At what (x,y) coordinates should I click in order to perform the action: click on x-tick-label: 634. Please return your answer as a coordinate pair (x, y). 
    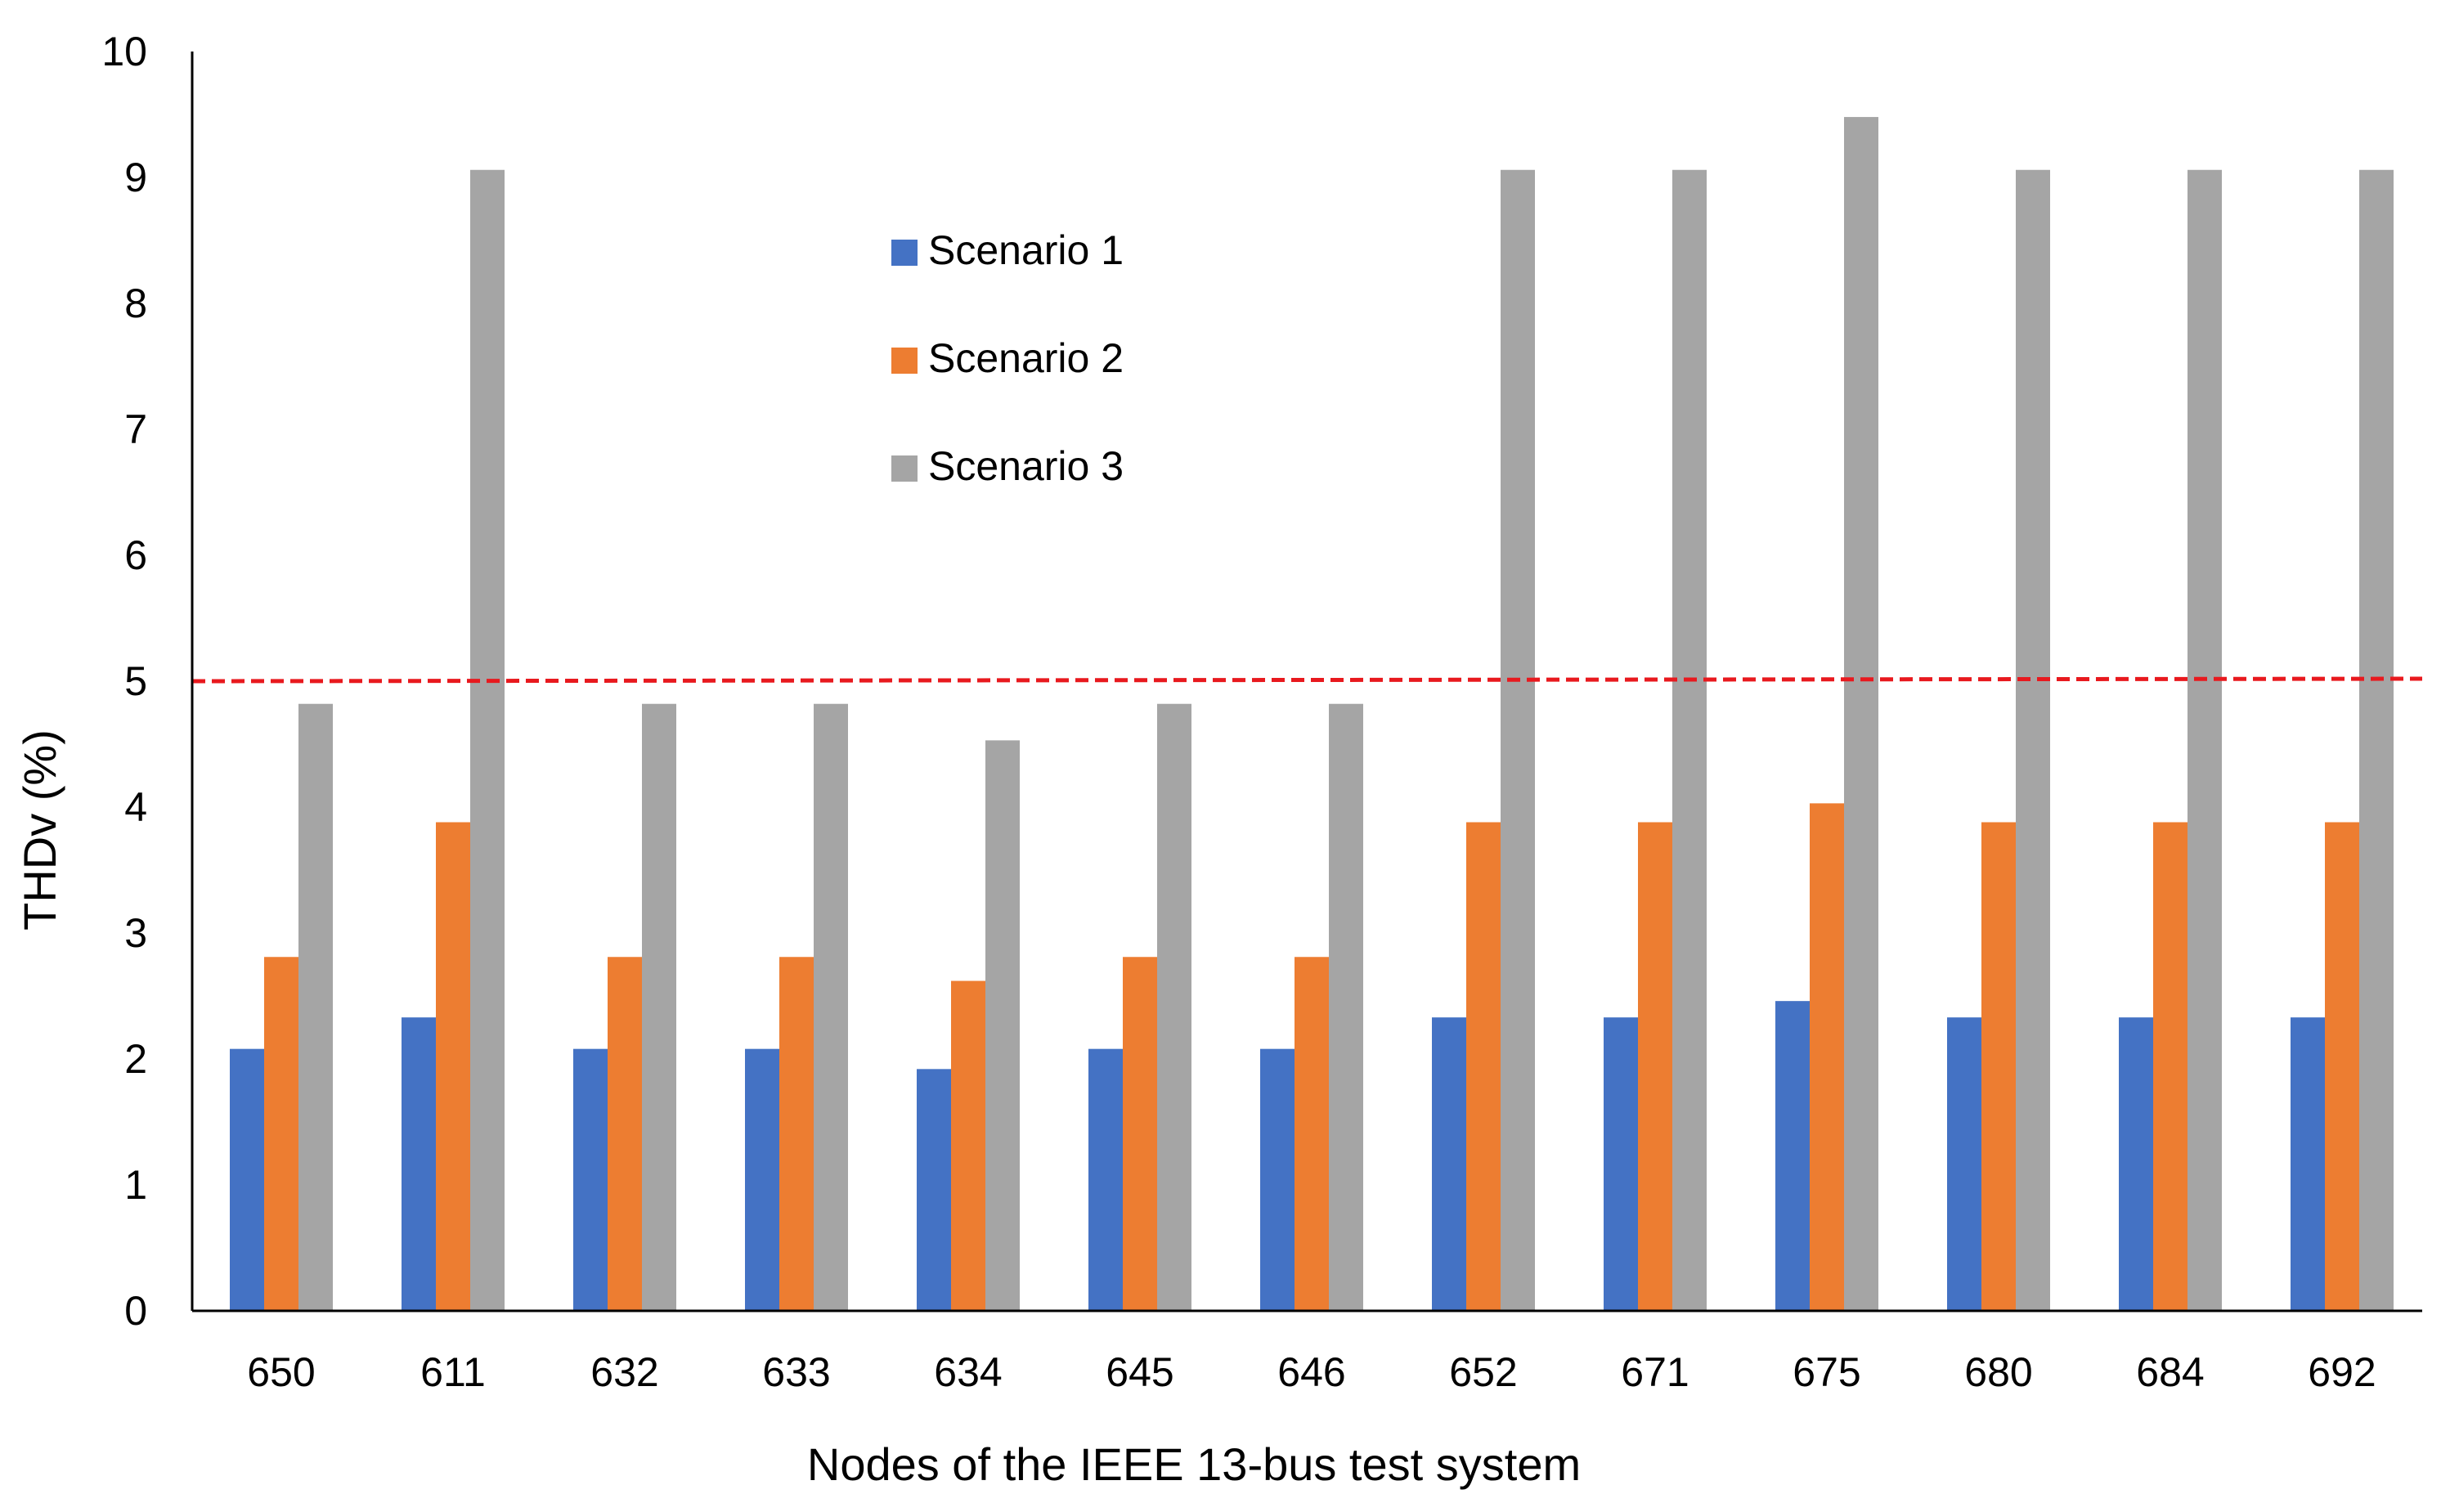
    Looking at the image, I should click on (968, 1372).